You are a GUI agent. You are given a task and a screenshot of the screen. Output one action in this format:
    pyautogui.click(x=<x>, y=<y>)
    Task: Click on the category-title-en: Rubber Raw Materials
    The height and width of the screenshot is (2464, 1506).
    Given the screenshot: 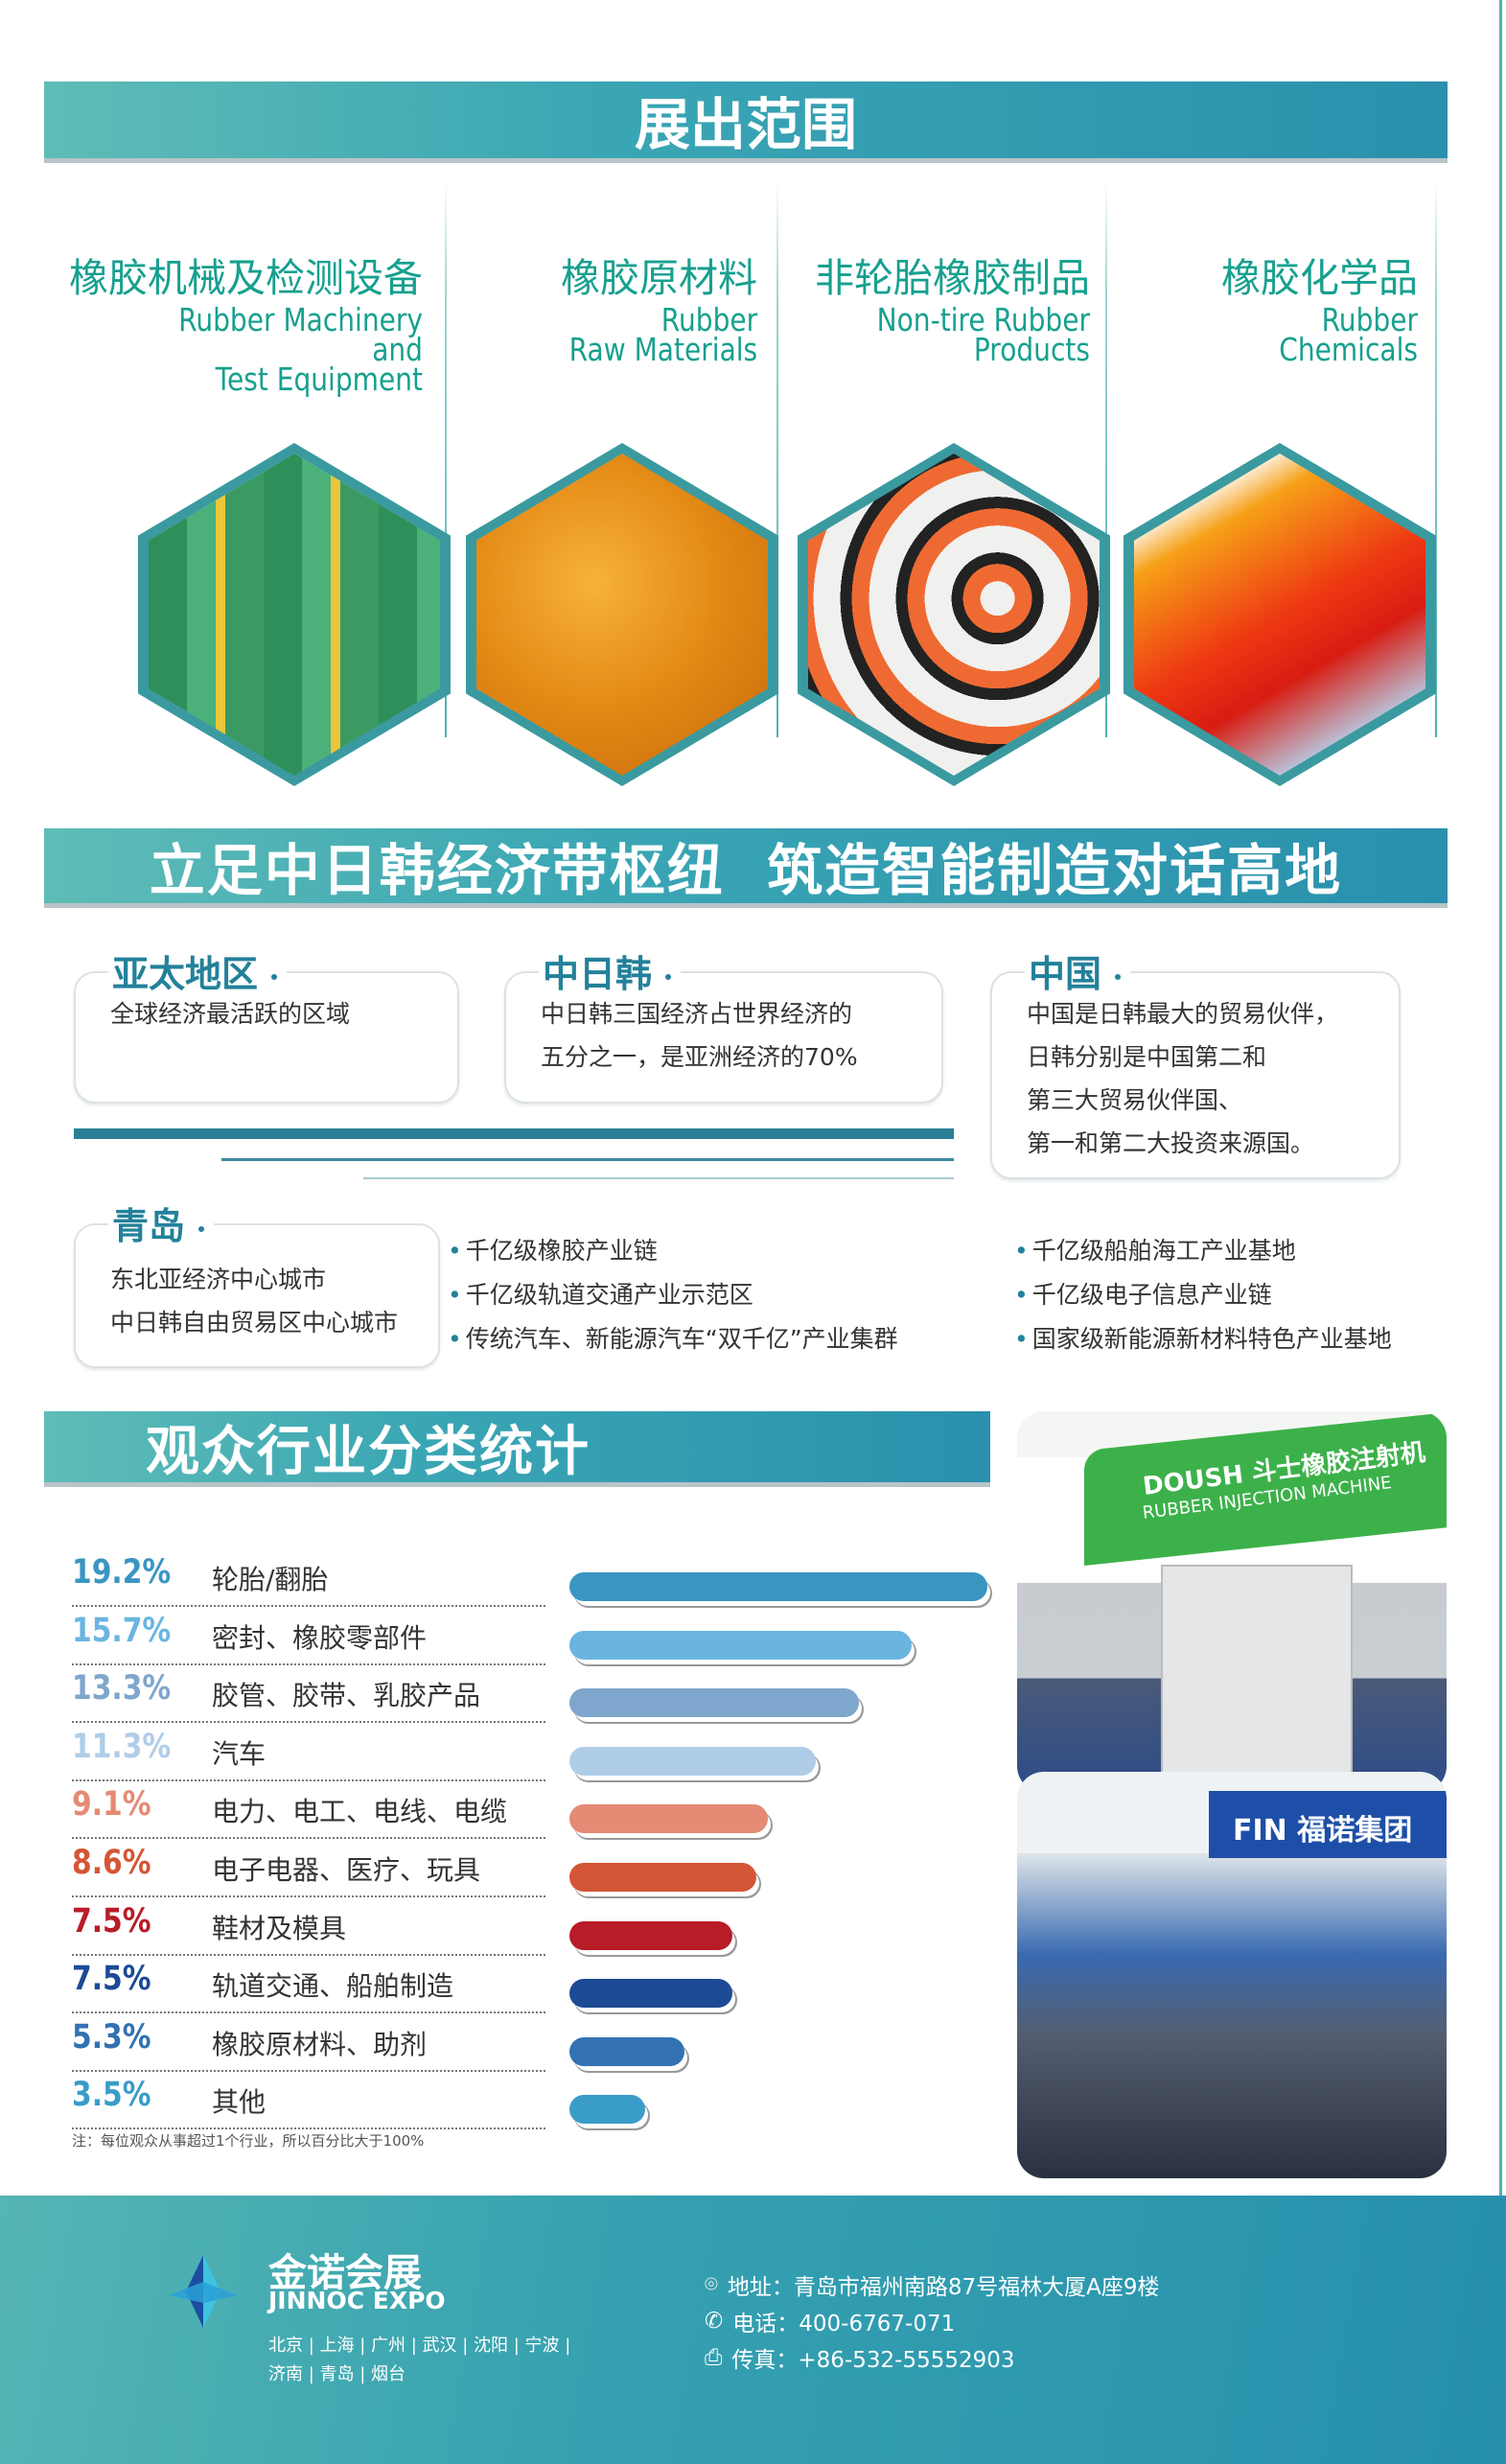 What is the action you would take?
    pyautogui.click(x=662, y=334)
    